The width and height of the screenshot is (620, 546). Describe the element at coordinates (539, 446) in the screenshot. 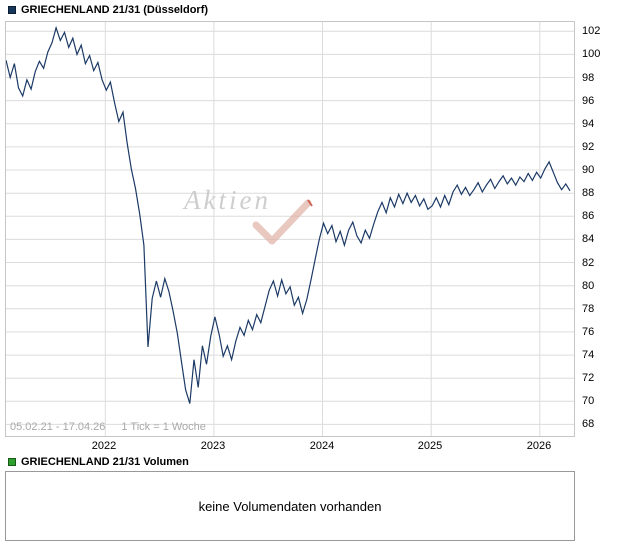

I see `x-axis-tick-label: 2026` at that location.